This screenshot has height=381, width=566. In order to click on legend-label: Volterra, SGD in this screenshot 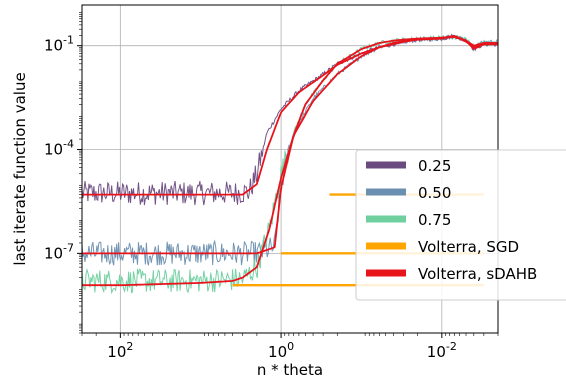, I will do `click(468, 247)`.